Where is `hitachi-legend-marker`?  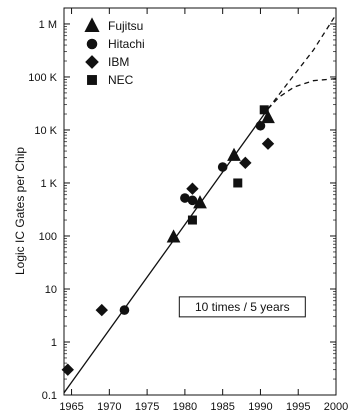 hitachi-legend-marker is located at coordinates (92, 44).